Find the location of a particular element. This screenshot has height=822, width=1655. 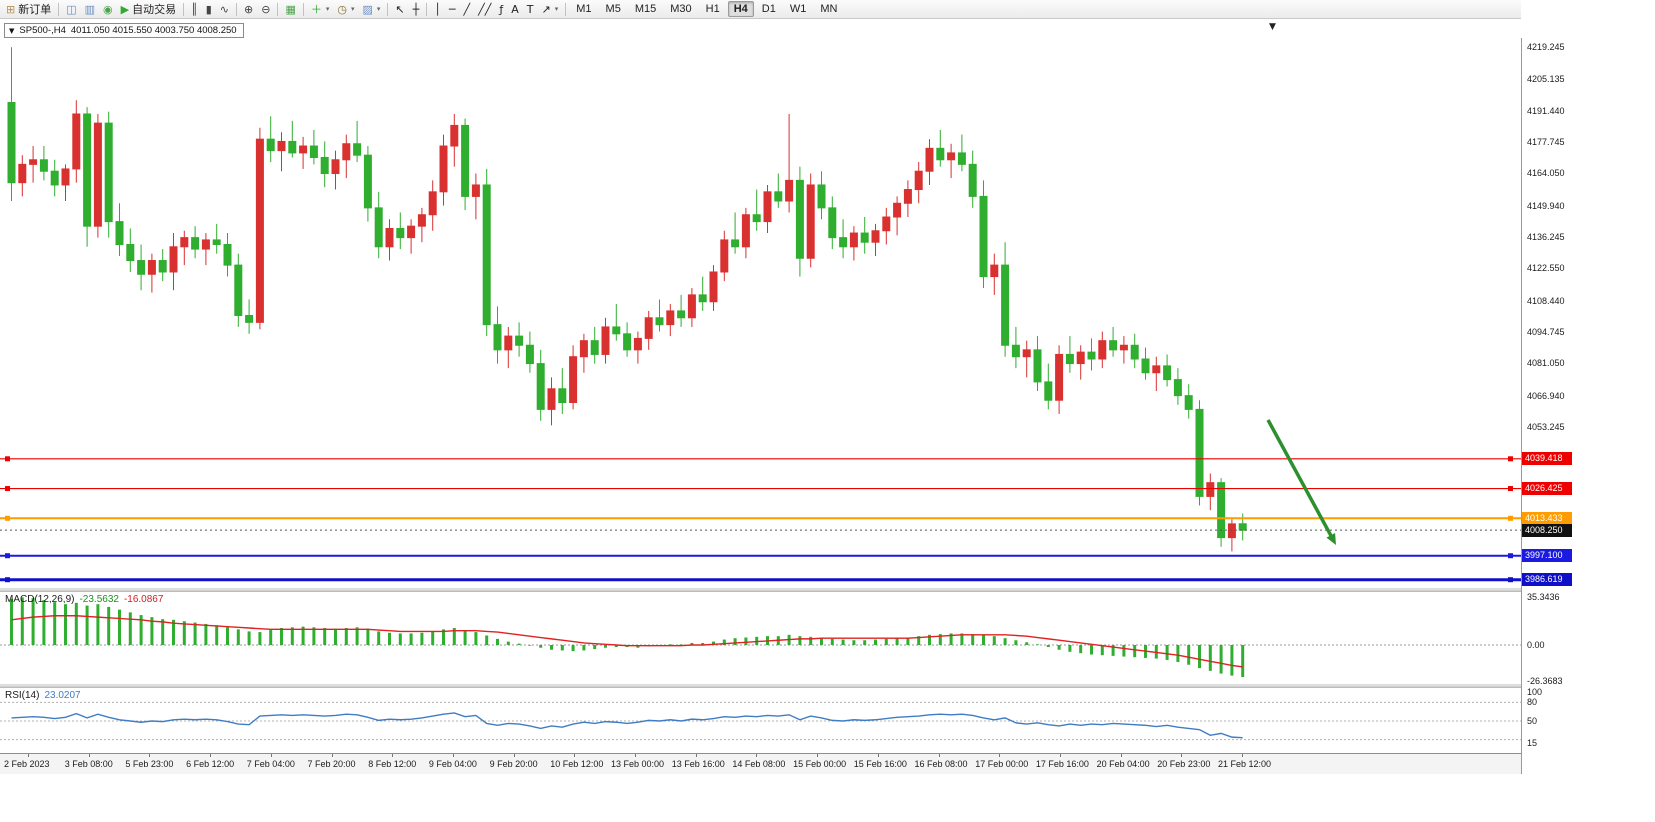

chart-shift-marker: ▼ is located at coordinates (1272, 27).